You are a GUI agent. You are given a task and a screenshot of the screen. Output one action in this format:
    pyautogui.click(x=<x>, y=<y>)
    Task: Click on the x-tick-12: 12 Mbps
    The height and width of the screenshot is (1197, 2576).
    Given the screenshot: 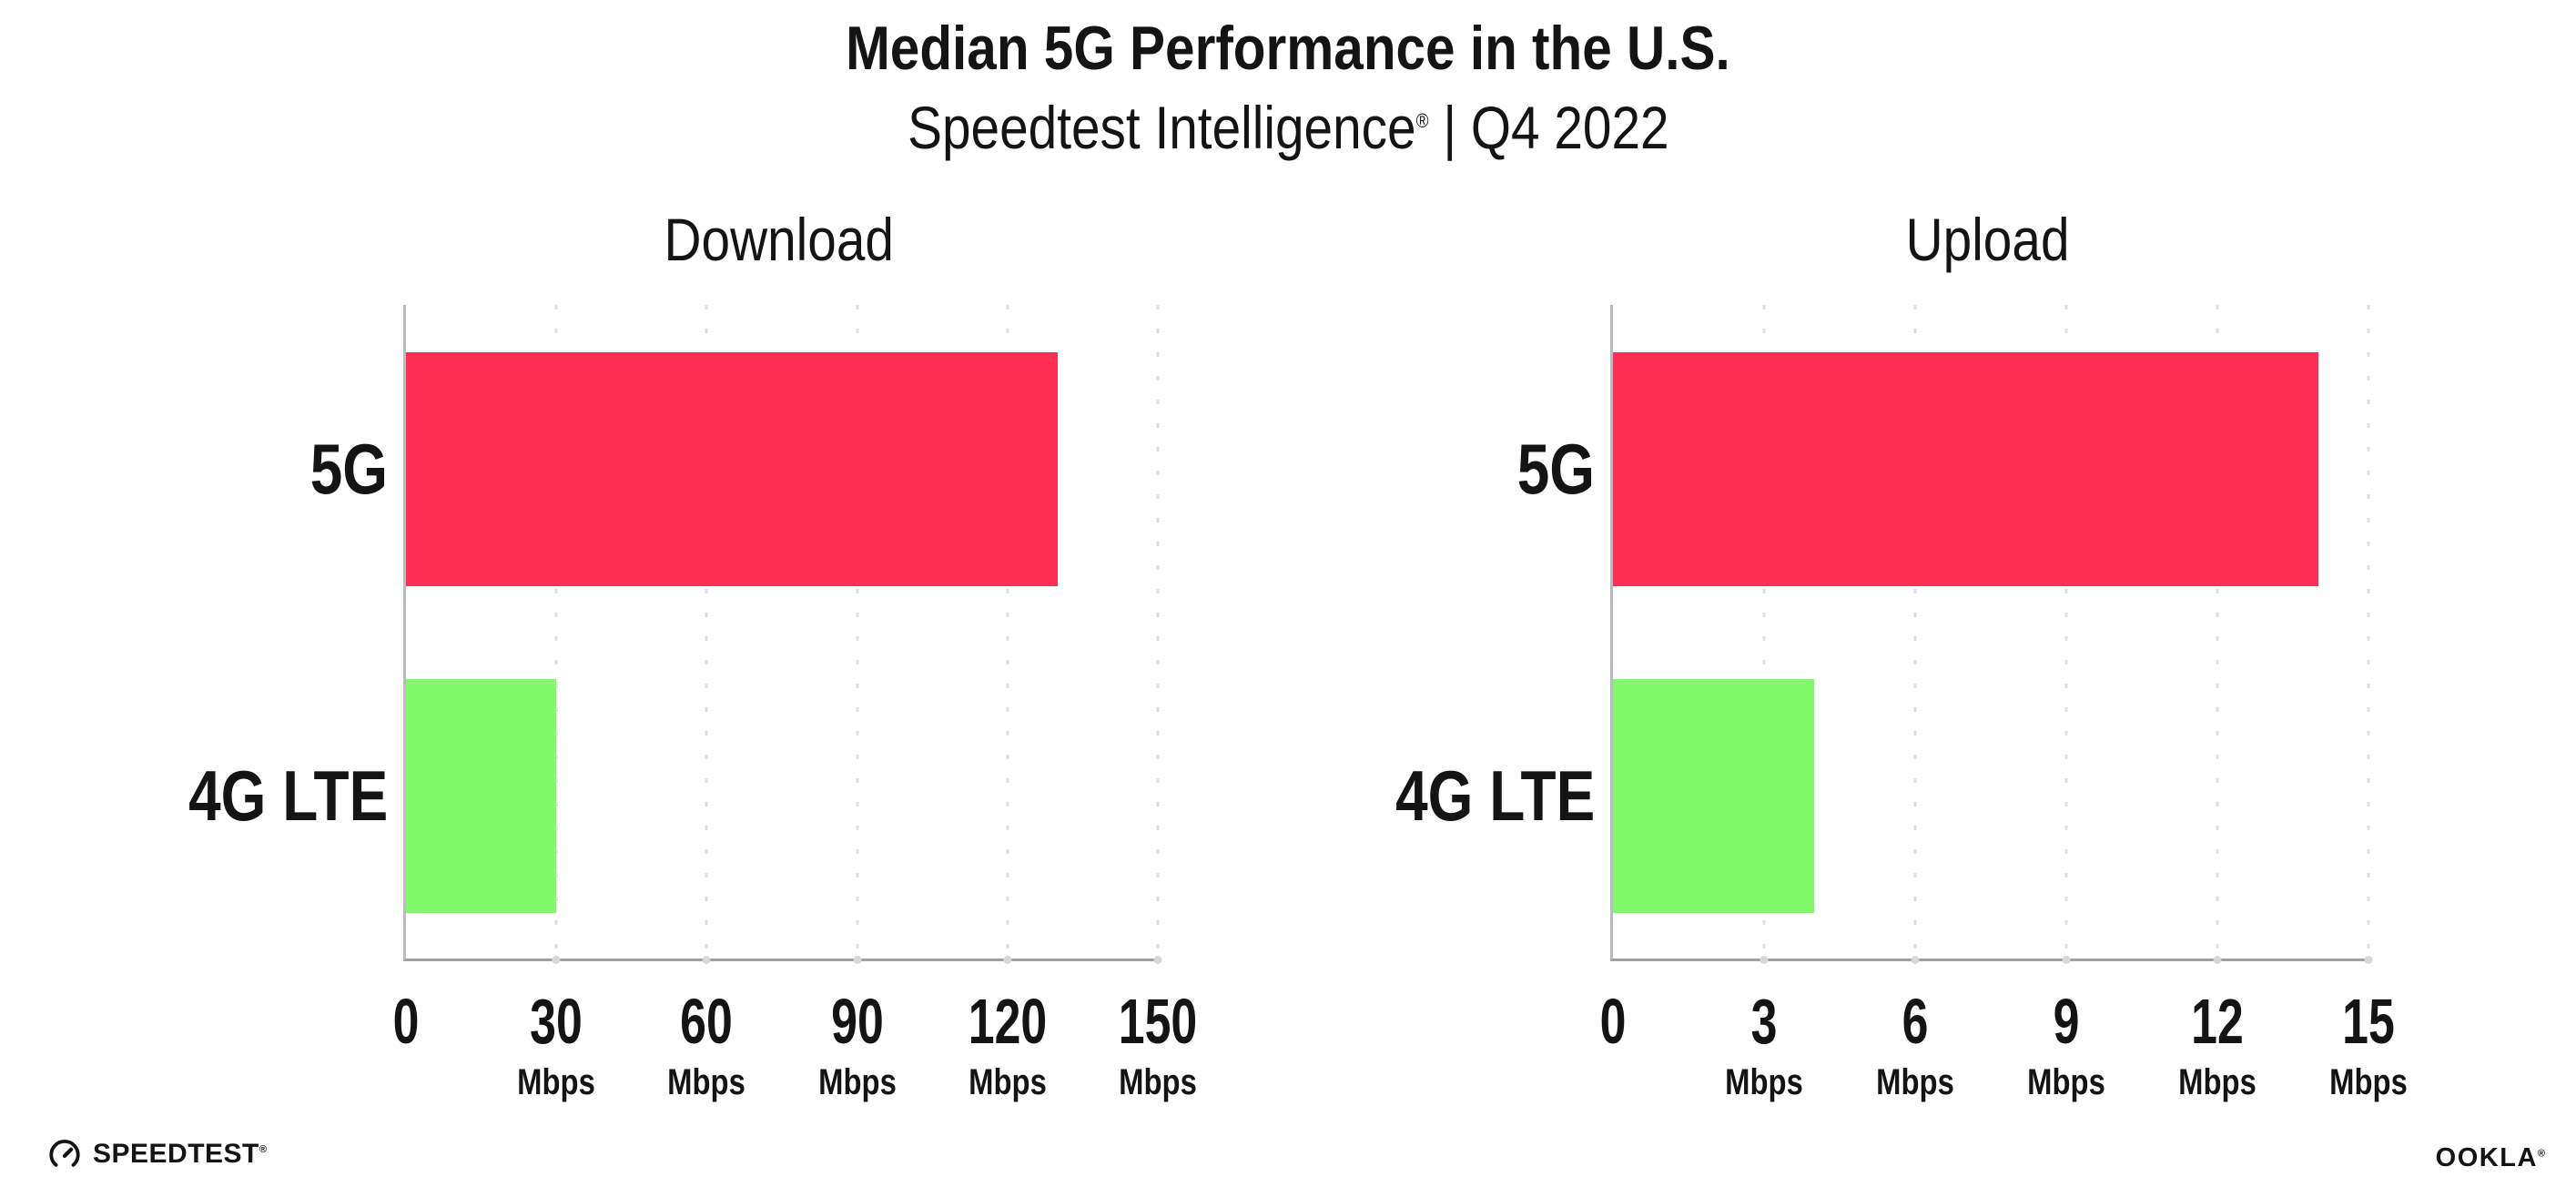 What is the action you would take?
    pyautogui.click(x=2217, y=1030)
    